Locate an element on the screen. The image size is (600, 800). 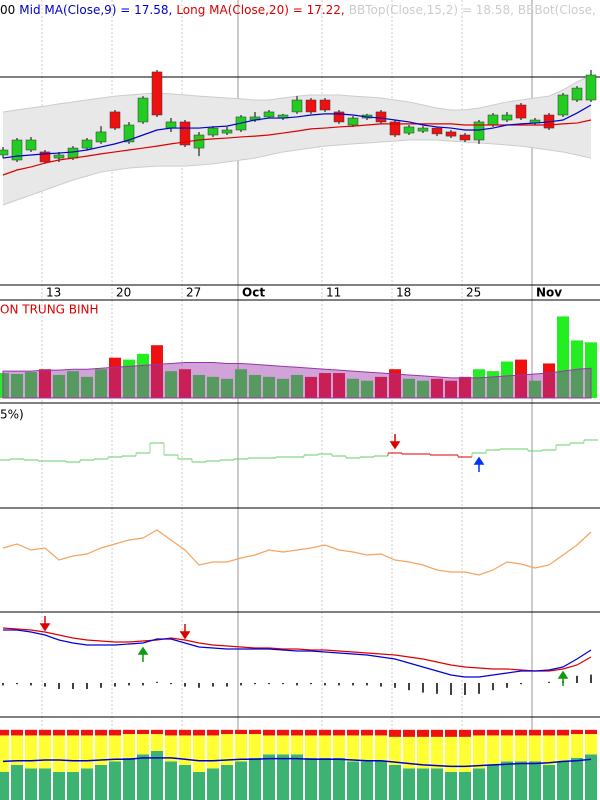
panel-title: 5%) is located at coordinates (12, 415).